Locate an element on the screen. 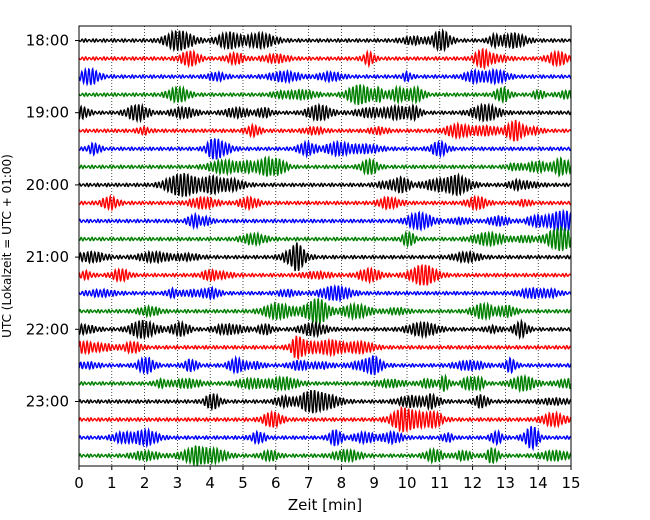 This screenshot has width=650, height=520. x-tick-label: 12 is located at coordinates (472, 483).